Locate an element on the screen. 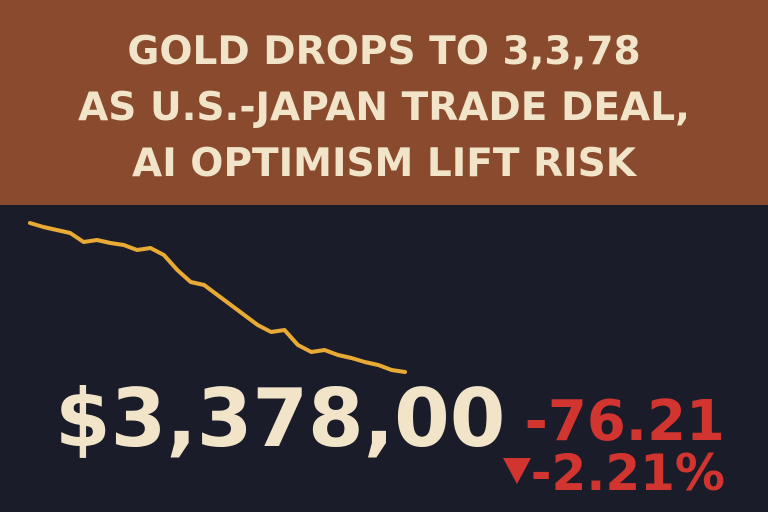  price: $3,378,00 is located at coordinates (280, 418).